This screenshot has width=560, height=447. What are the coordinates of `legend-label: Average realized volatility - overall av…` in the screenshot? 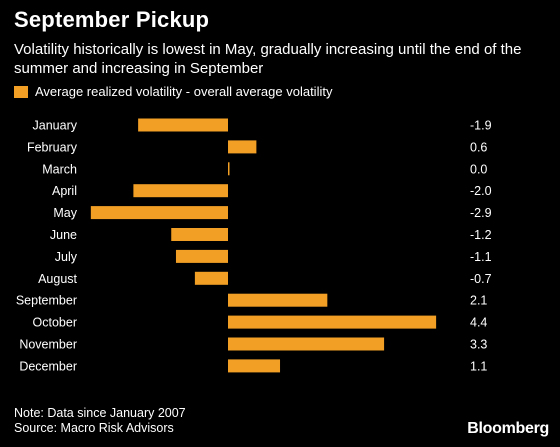 It's located at (184, 91).